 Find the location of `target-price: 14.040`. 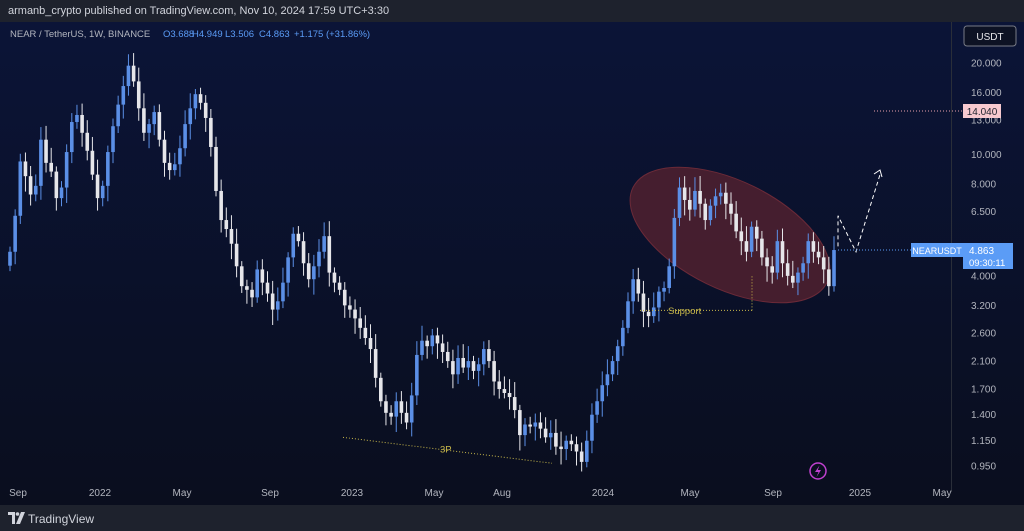

target-price: 14.040 is located at coordinates (982, 112).